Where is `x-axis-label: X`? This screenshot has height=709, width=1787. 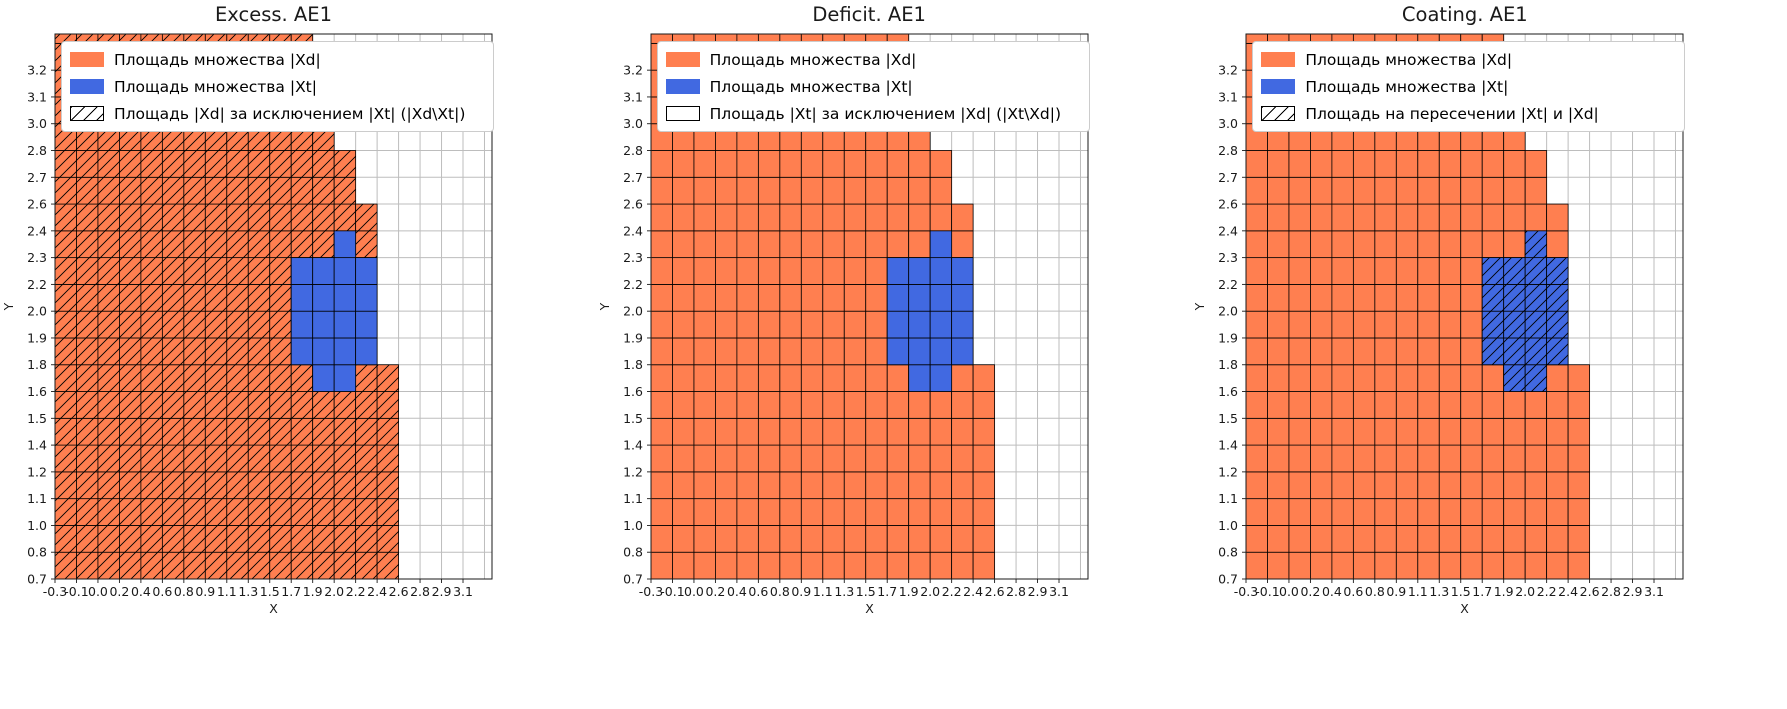
x-axis-label: X is located at coordinates (273, 608).